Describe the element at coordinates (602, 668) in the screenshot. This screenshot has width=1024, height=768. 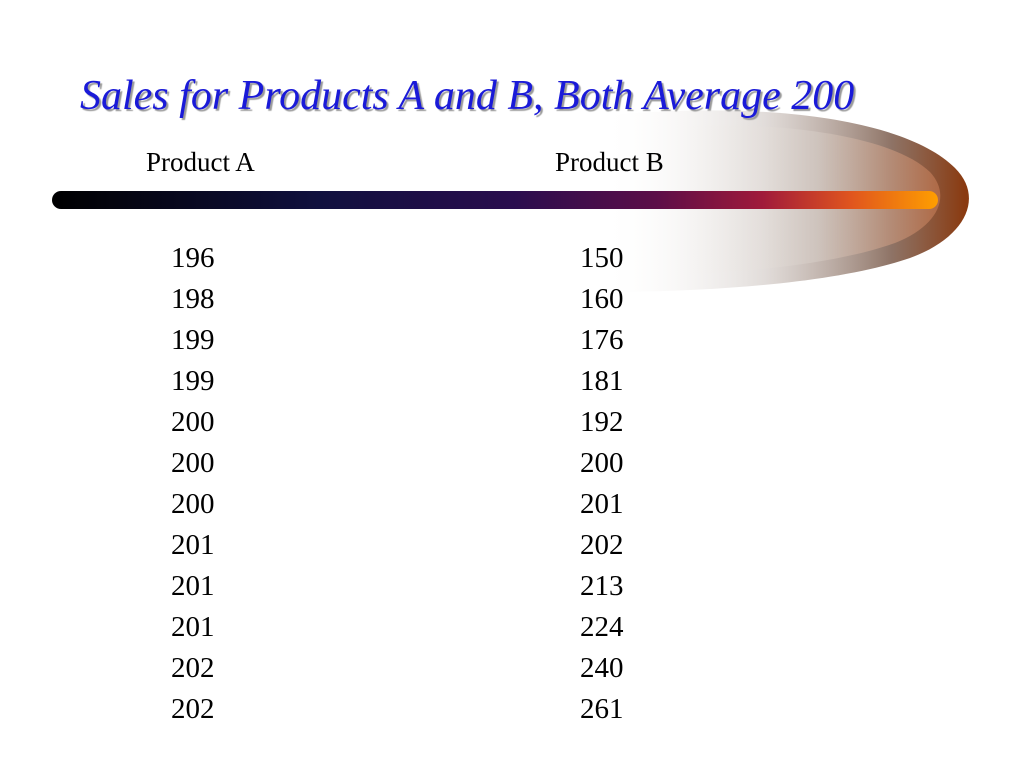
I see `product-b-value: 240` at that location.